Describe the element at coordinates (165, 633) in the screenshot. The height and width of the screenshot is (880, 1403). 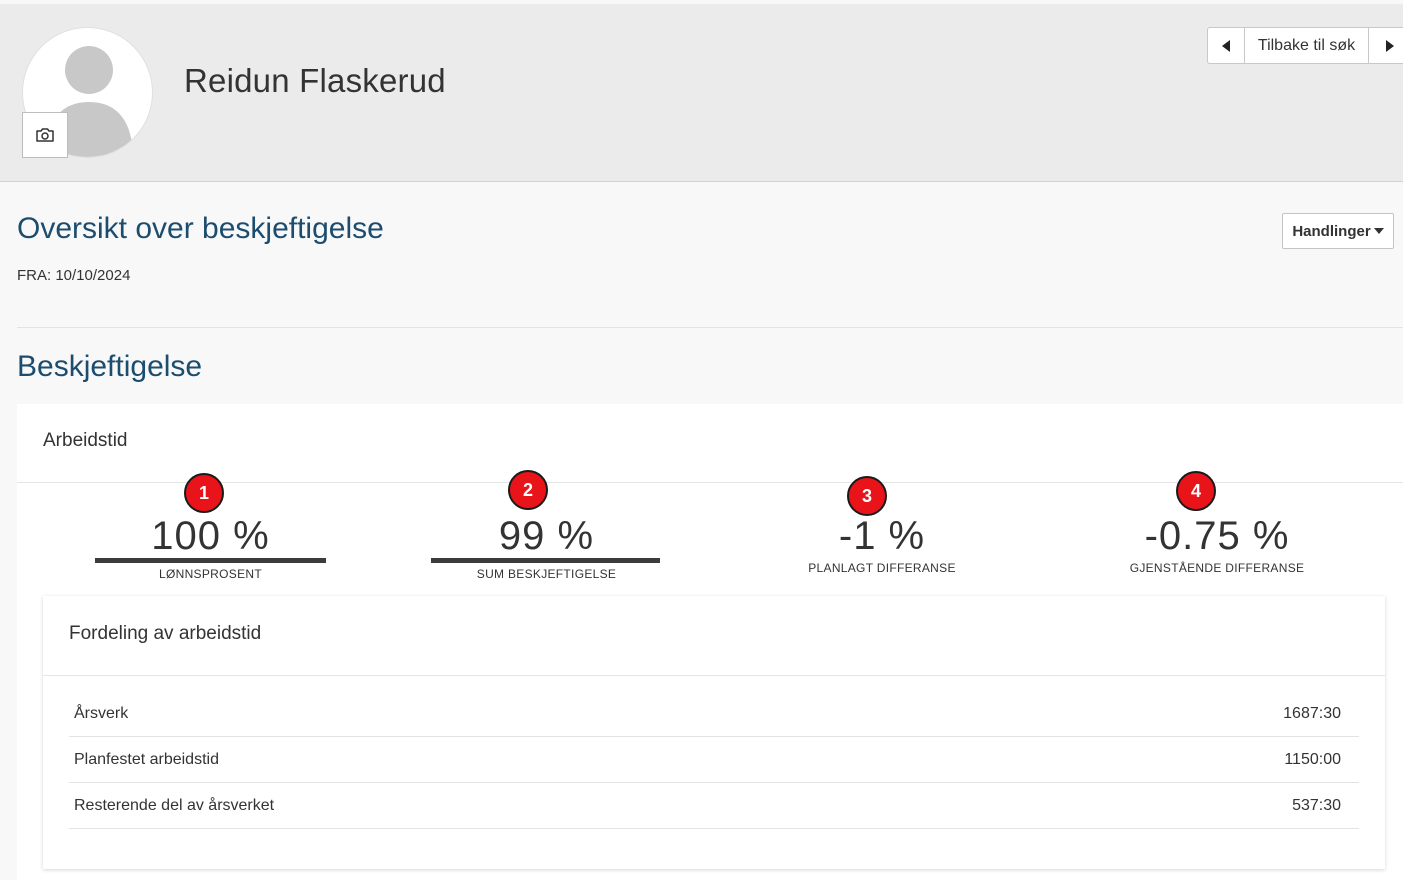
I see `distribution-title: Fordeling av arbeidstid` at that location.